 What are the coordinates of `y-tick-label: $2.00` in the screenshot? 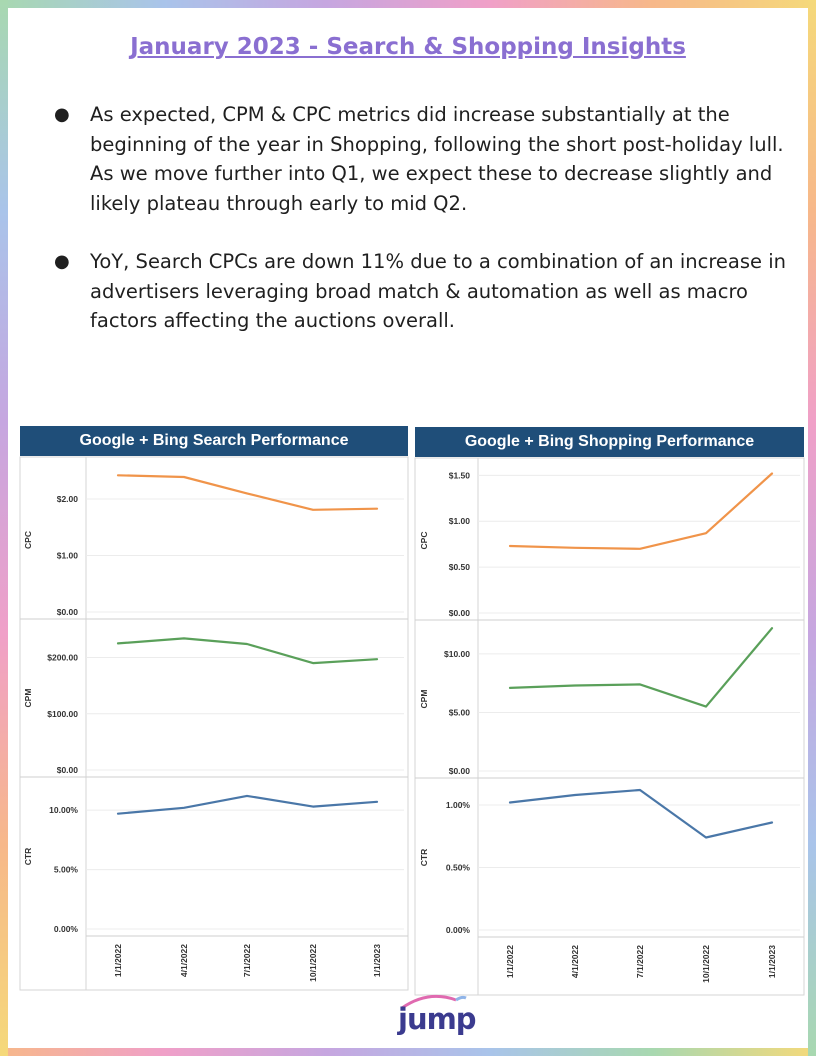 It's located at (68, 499).